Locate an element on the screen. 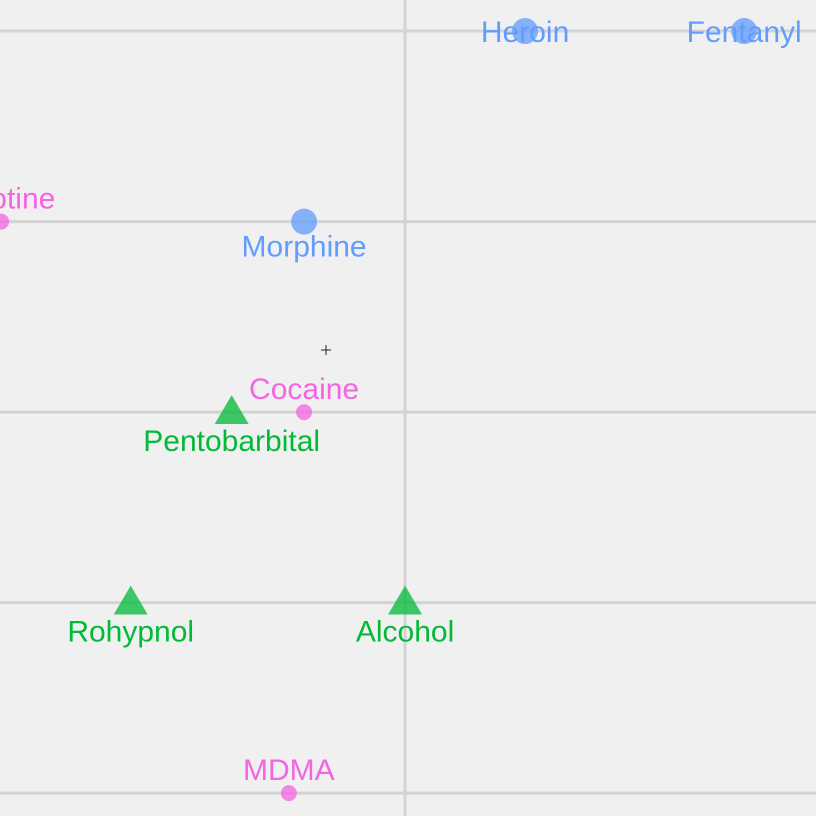 Image resolution: width=816 pixels, height=816 pixels. point-label: Cocaine is located at coordinates (304, 389).